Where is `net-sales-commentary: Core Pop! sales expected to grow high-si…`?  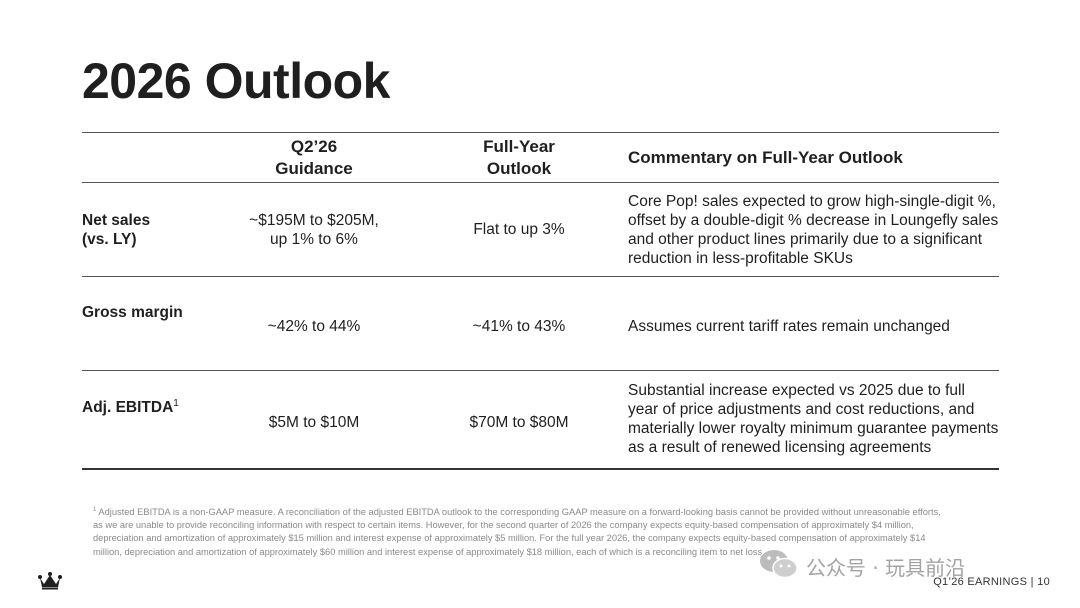 net-sales-commentary: Core Pop! sales expected to grow high-si… is located at coordinates (813, 229).